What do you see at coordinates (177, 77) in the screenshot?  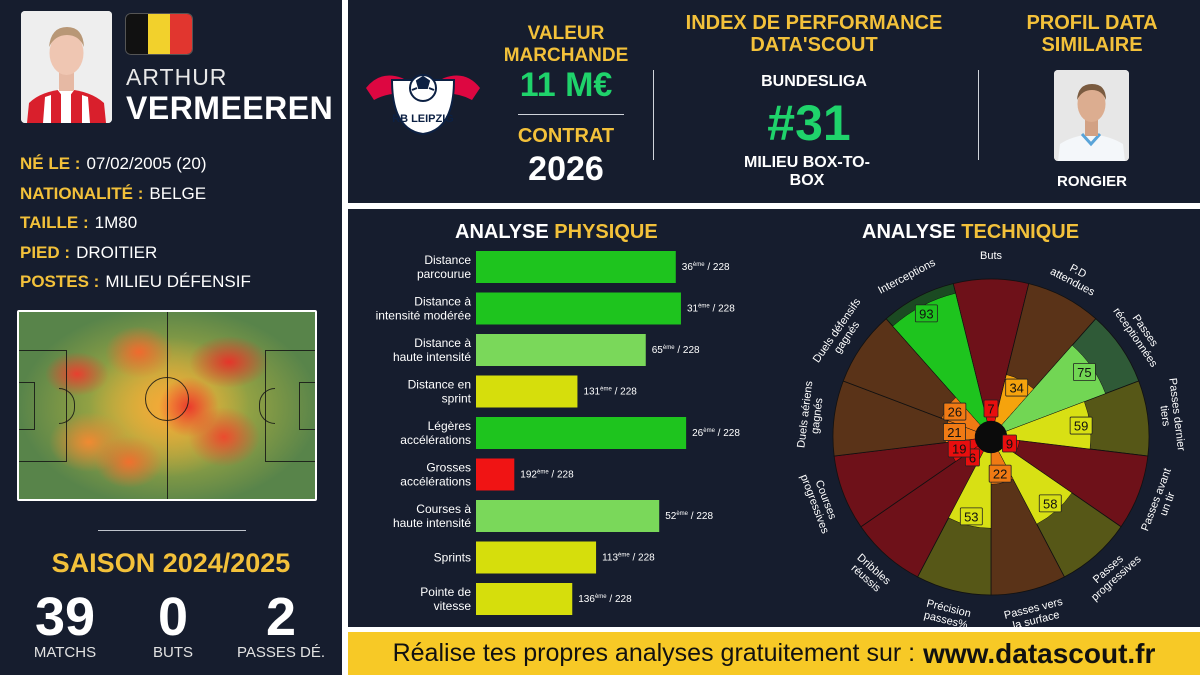 I see `player-first-name: ARTHUR` at bounding box center [177, 77].